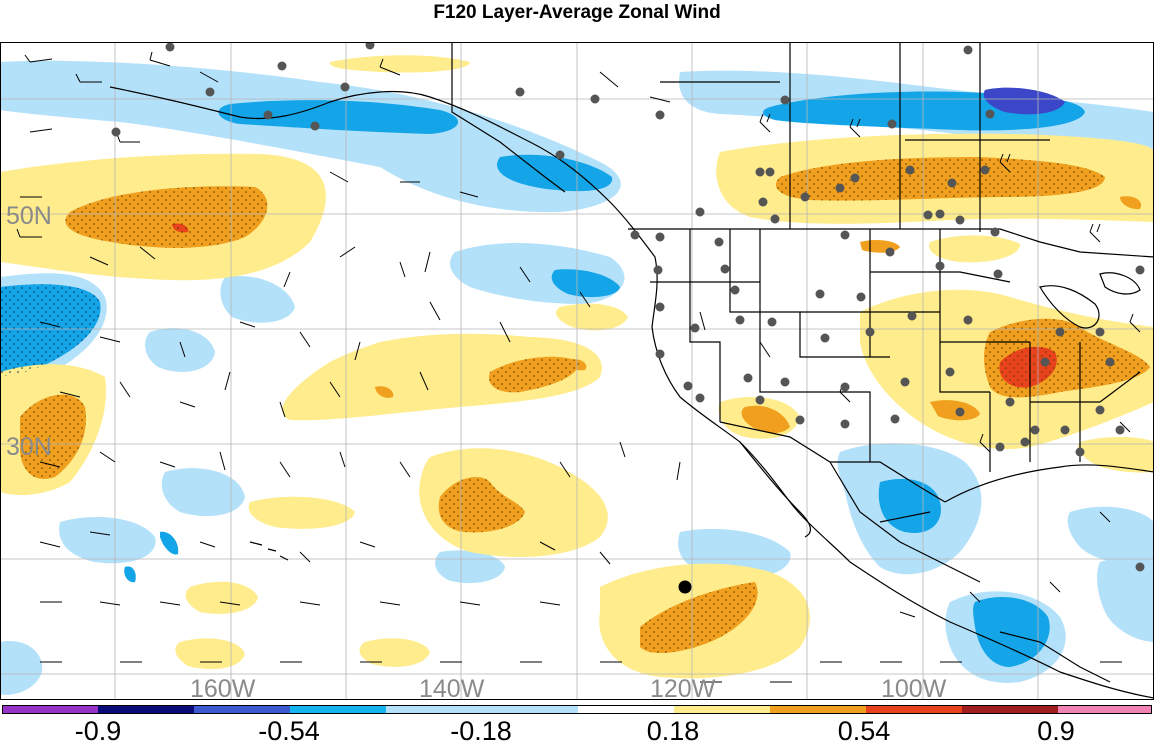 Image resolution: width=1154 pixels, height=748 pixels. Describe the element at coordinates (864, 729) in the screenshot. I see `colorbar-tick-label: 0.54` at that location.